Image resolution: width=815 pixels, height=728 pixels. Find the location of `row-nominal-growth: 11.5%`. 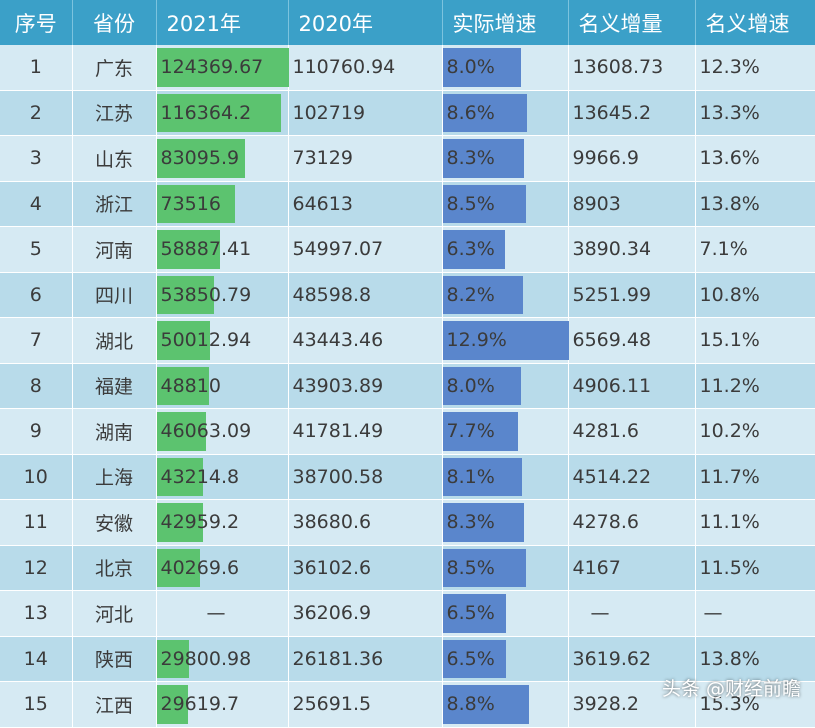

row-nominal-growth: 11.5% is located at coordinates (755, 568).